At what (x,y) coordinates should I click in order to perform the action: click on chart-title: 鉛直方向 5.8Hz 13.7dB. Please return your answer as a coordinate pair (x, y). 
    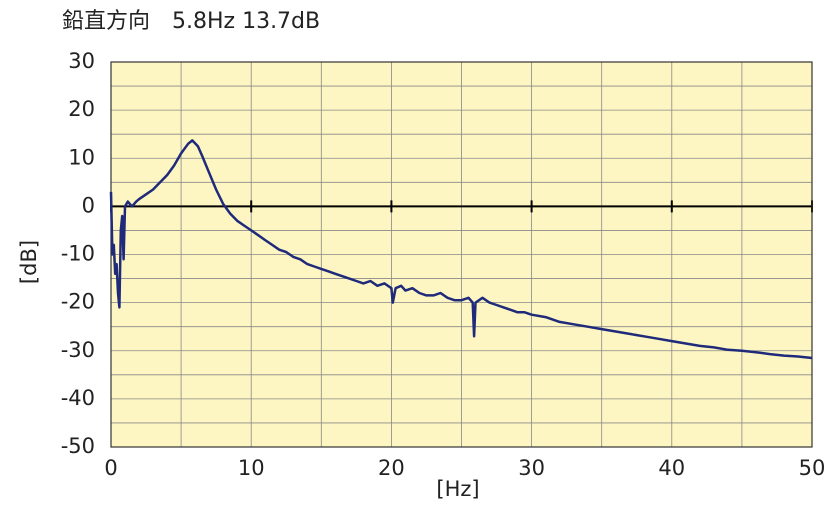
    Looking at the image, I should click on (191, 21).